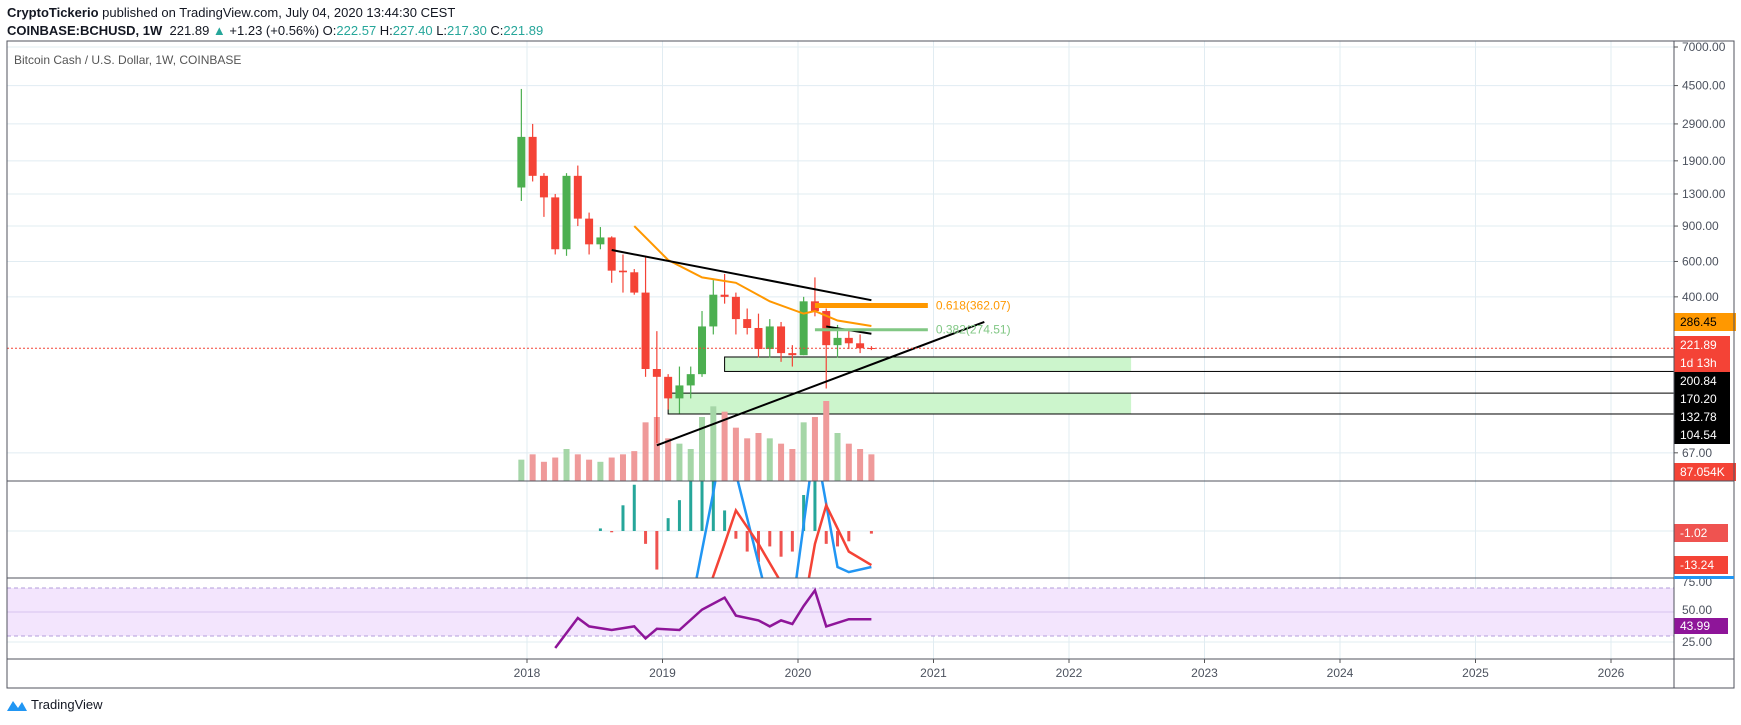 This screenshot has width=1741, height=725. Describe the element at coordinates (1698, 381) in the screenshot. I see `price-label-text: 200.84` at that location.